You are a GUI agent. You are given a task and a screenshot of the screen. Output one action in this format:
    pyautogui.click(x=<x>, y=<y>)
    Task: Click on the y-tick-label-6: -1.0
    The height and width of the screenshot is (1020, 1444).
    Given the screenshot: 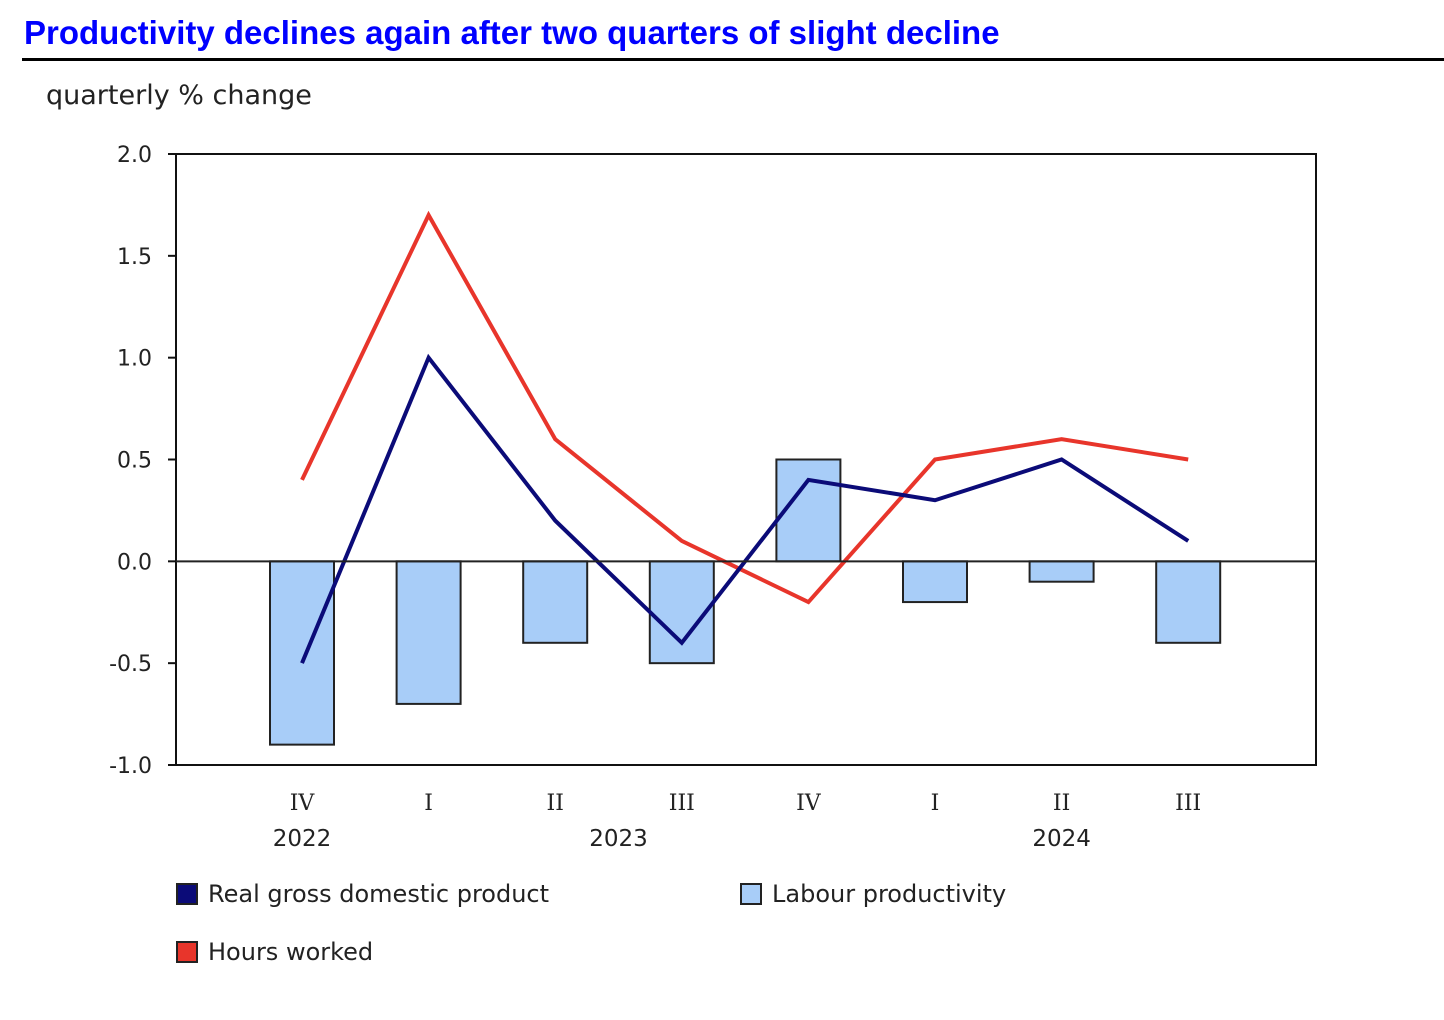 What is the action you would take?
    pyautogui.click(x=130, y=766)
    